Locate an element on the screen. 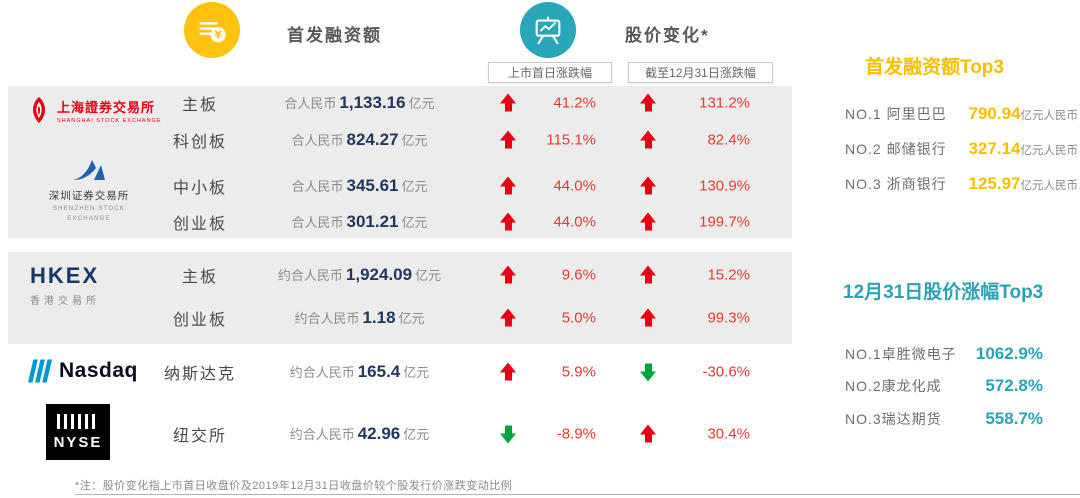  rank-value: 572.8% is located at coordinates (1014, 385).